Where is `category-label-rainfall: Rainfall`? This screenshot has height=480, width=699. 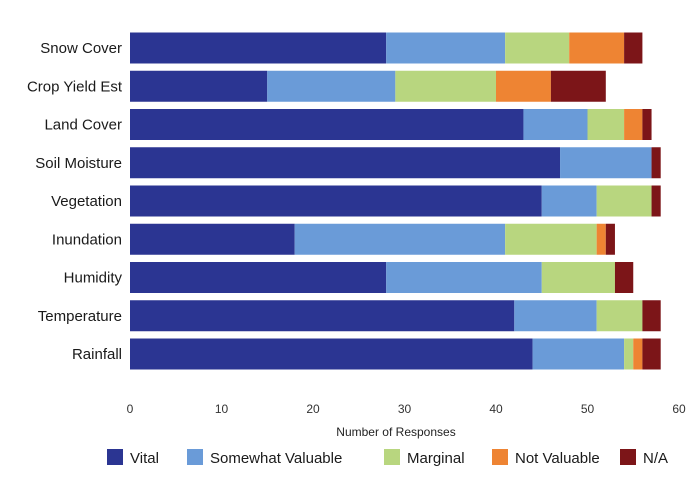 category-label-rainfall: Rainfall is located at coordinates (97, 354).